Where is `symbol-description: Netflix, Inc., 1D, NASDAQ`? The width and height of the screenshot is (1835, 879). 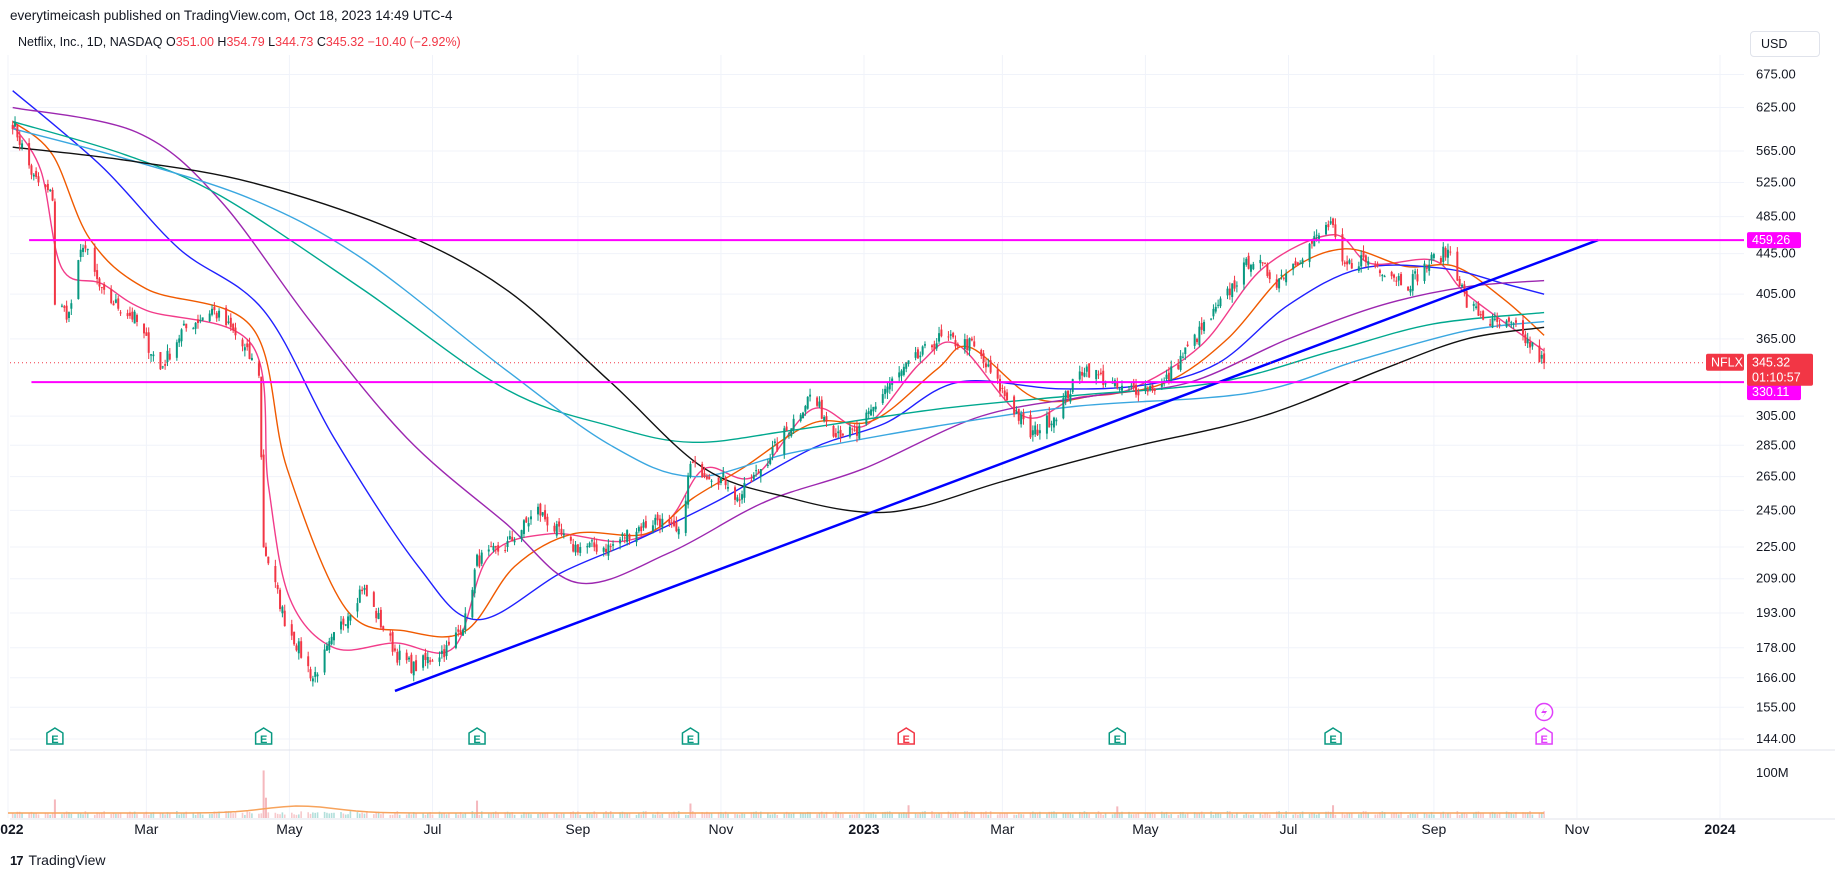 symbol-description: Netflix, Inc., 1D, NASDAQ is located at coordinates (90, 42).